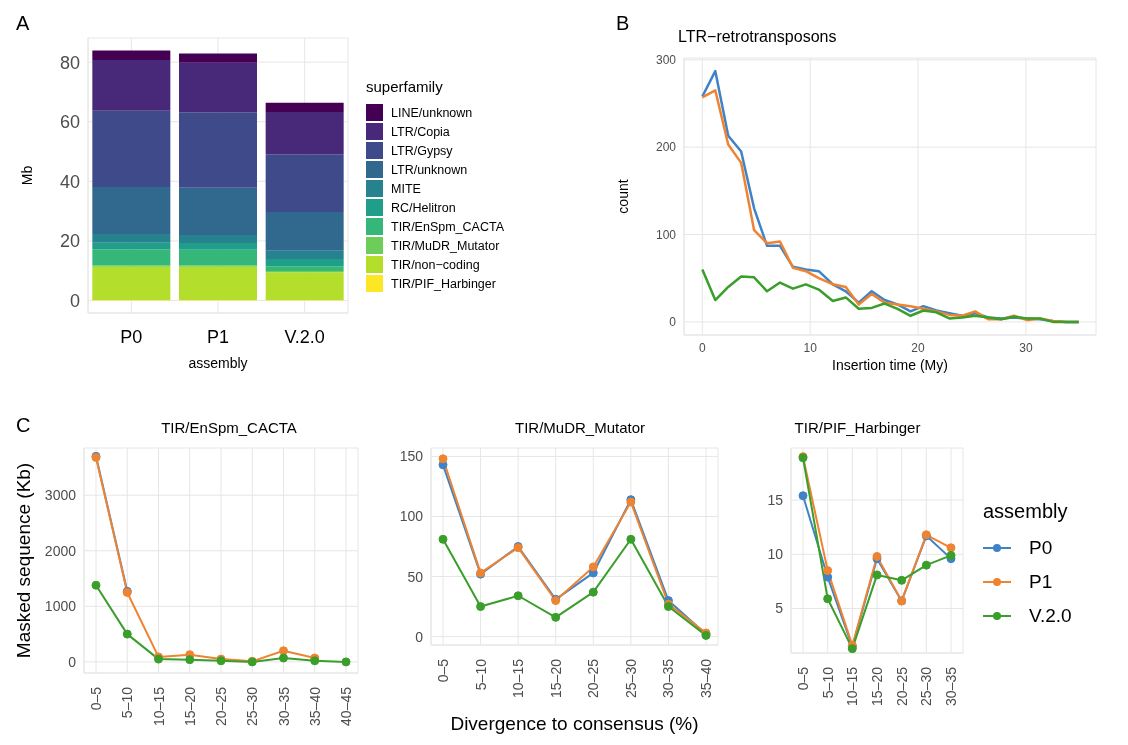 This screenshot has width=1128, height=745. What do you see at coordinates (432, 112) in the screenshot?
I see `legend-label: LINE/unknown` at bounding box center [432, 112].